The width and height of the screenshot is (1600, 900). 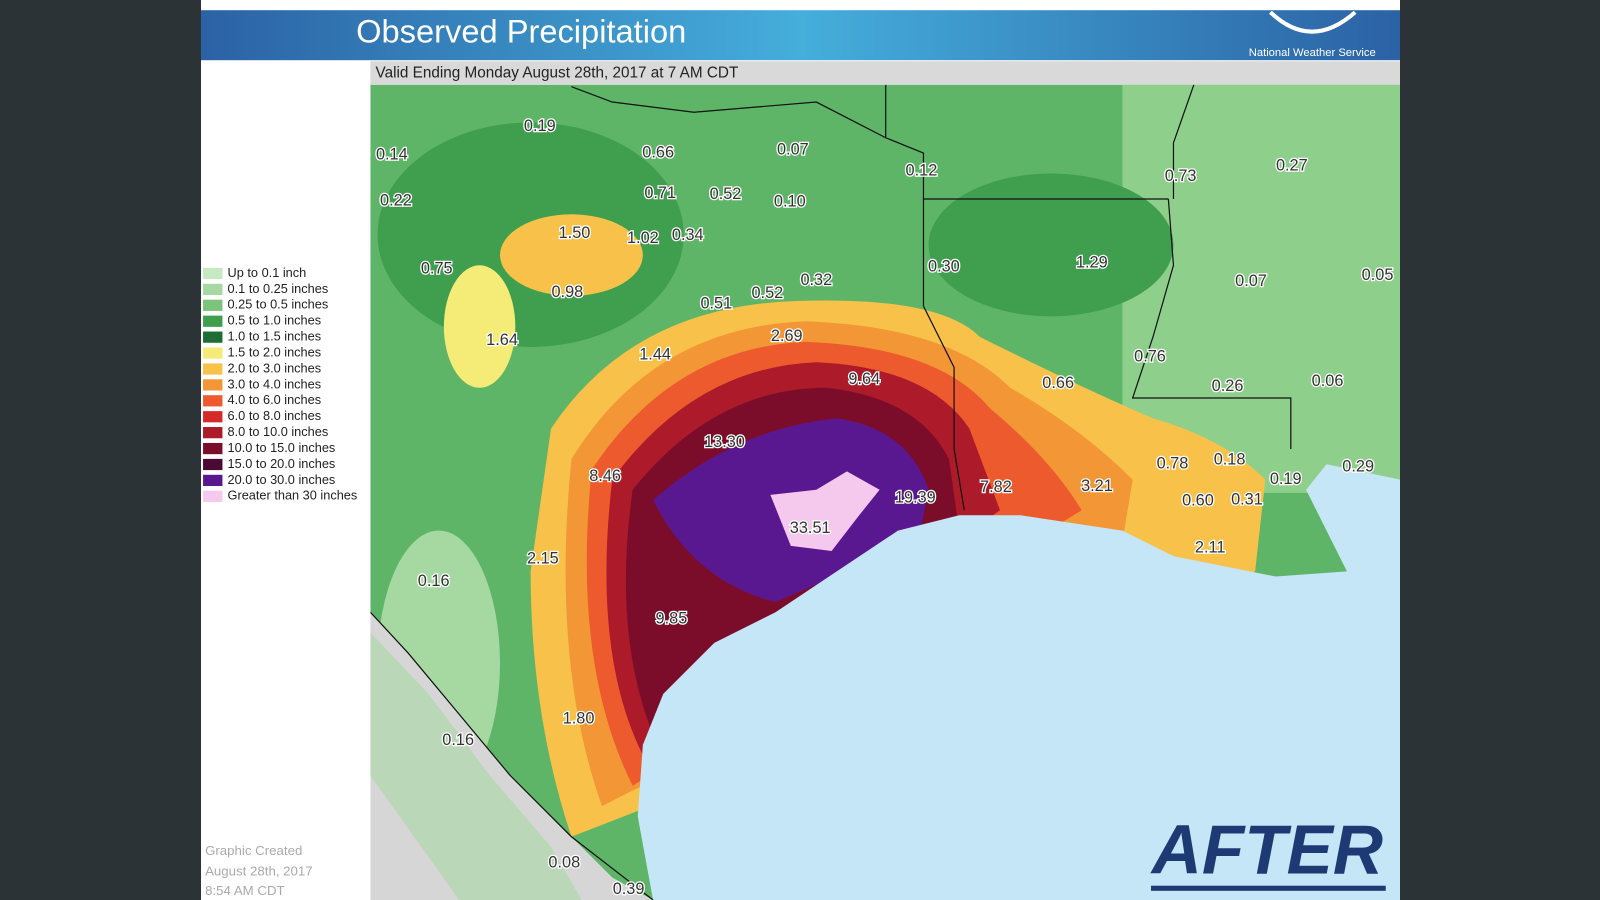 What do you see at coordinates (282, 479) in the screenshot?
I see `legend-label: 20.0 to 30.0 inches` at bounding box center [282, 479].